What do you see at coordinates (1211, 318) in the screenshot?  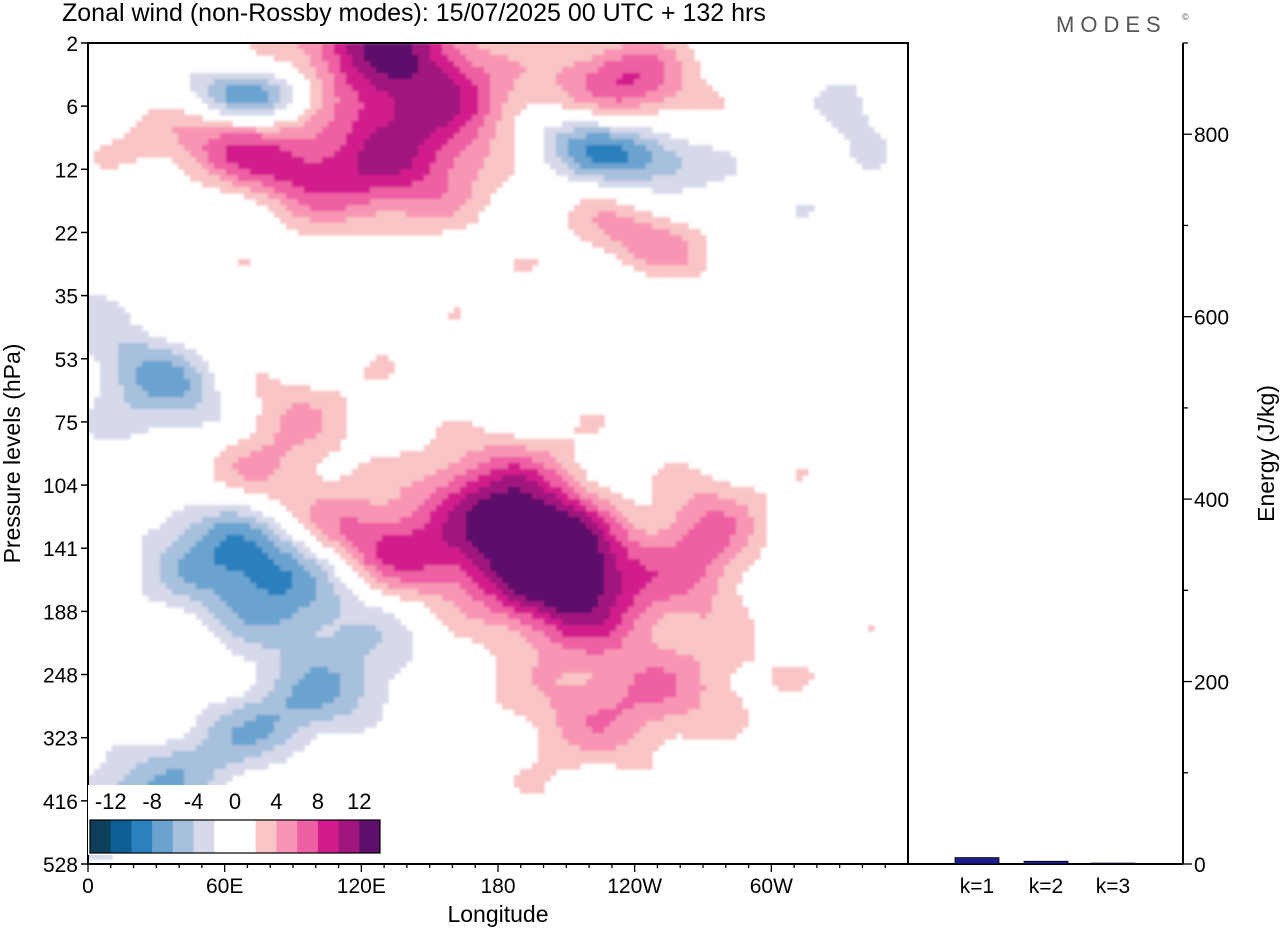 I see `energy-tick-label: 600` at bounding box center [1211, 318].